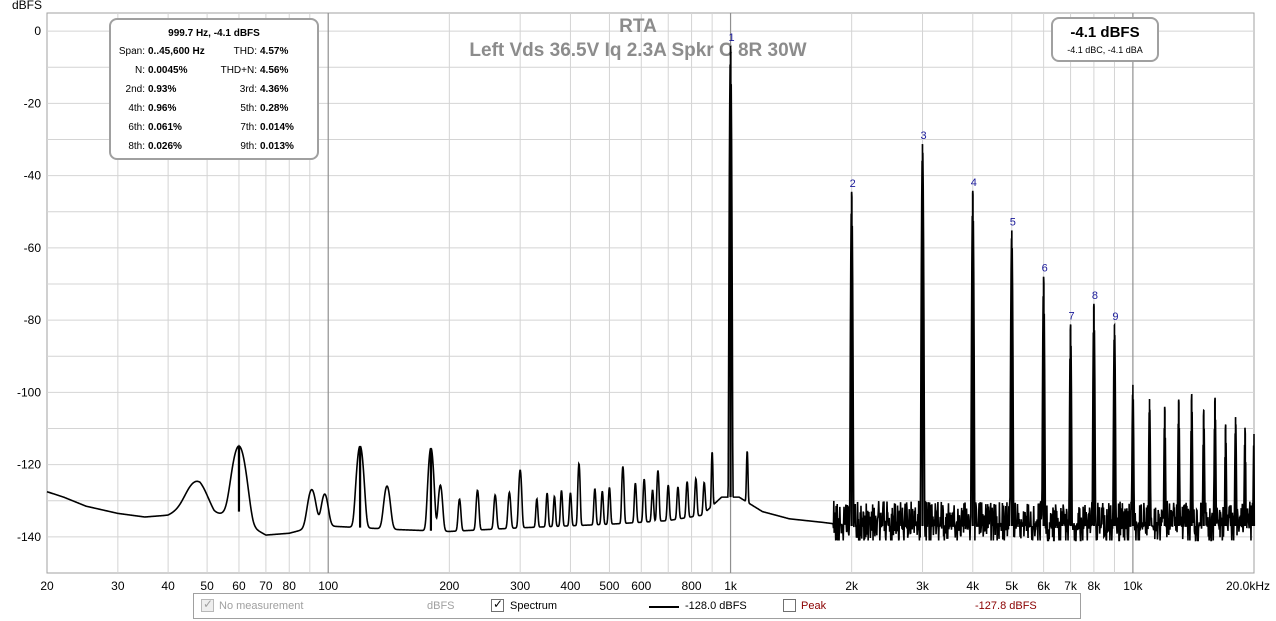 Image resolution: width=1276 pixels, height=621 pixels. Describe the element at coordinates (716, 606) in the screenshot. I see `spectrum-value: -128.0 dBFS` at that location.